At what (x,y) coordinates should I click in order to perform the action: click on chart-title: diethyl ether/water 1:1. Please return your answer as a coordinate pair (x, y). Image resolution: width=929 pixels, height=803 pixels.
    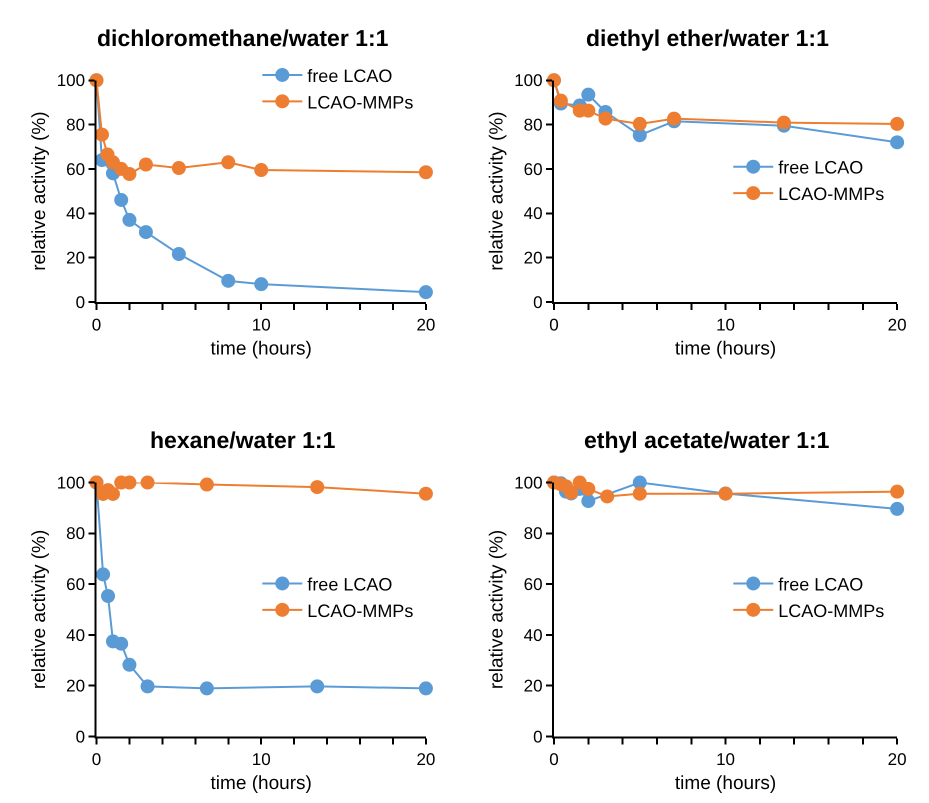
    Looking at the image, I should click on (708, 38).